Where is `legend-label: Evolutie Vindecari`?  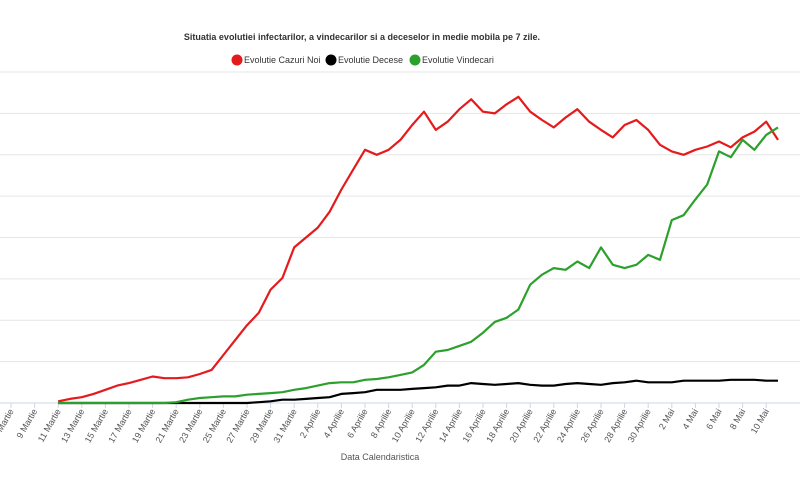 legend-label: Evolutie Vindecari is located at coordinates (458, 60).